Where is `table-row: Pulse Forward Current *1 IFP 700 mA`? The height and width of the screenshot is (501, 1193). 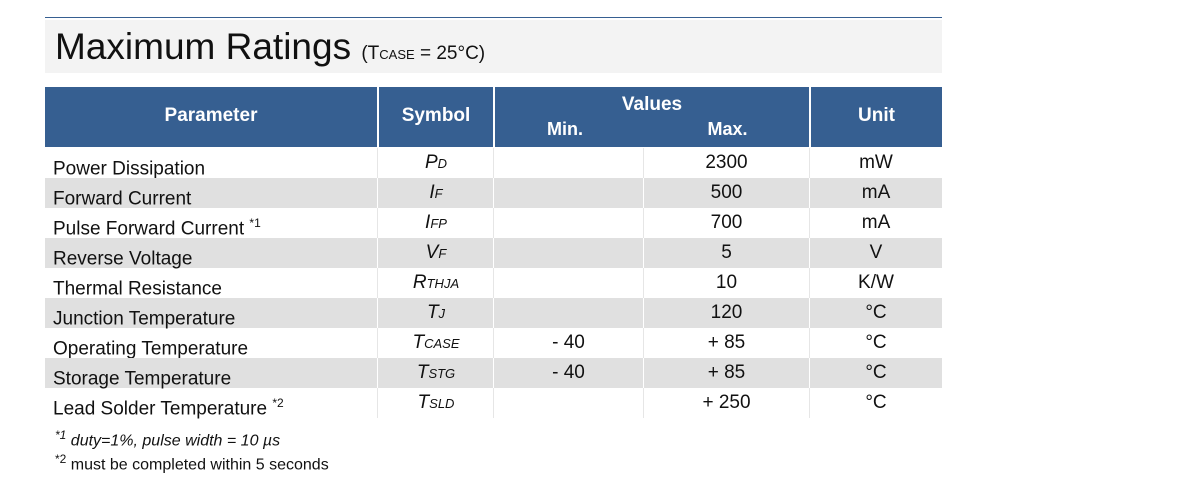
table-row: Pulse Forward Current *1 IFP 700 mA is located at coordinates (493, 224).